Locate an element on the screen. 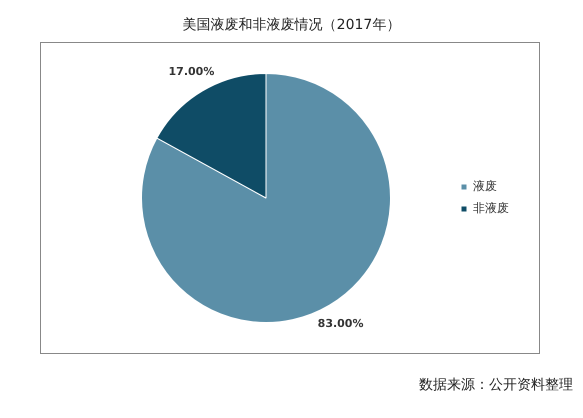  legend-label: 液废 is located at coordinates (485, 186).